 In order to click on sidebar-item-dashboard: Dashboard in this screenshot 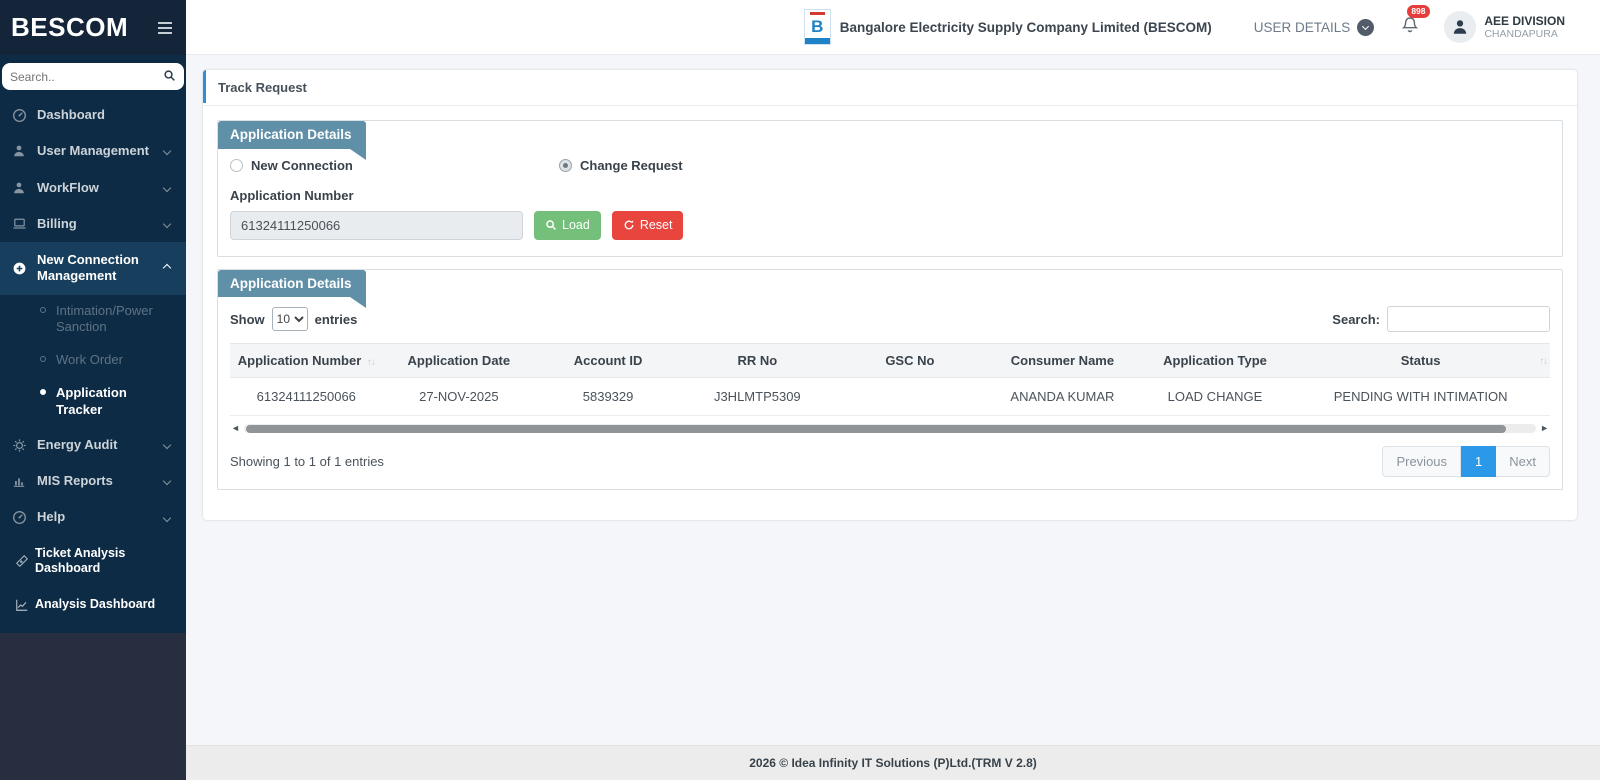, I will do `click(93, 115)`.